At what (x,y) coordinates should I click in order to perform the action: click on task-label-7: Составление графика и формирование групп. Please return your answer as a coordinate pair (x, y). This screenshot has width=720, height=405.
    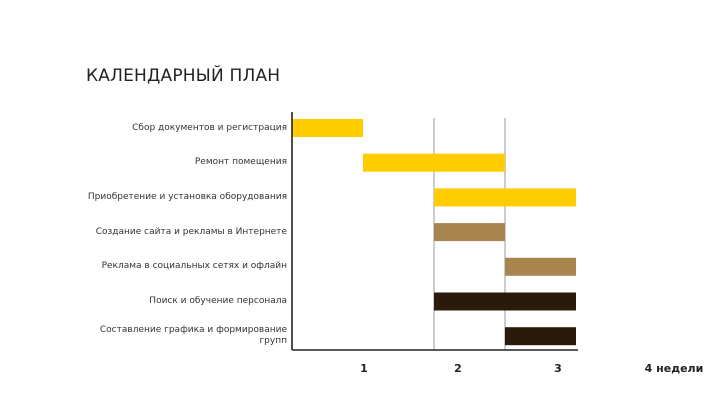
    Looking at the image, I should click on (193, 336).